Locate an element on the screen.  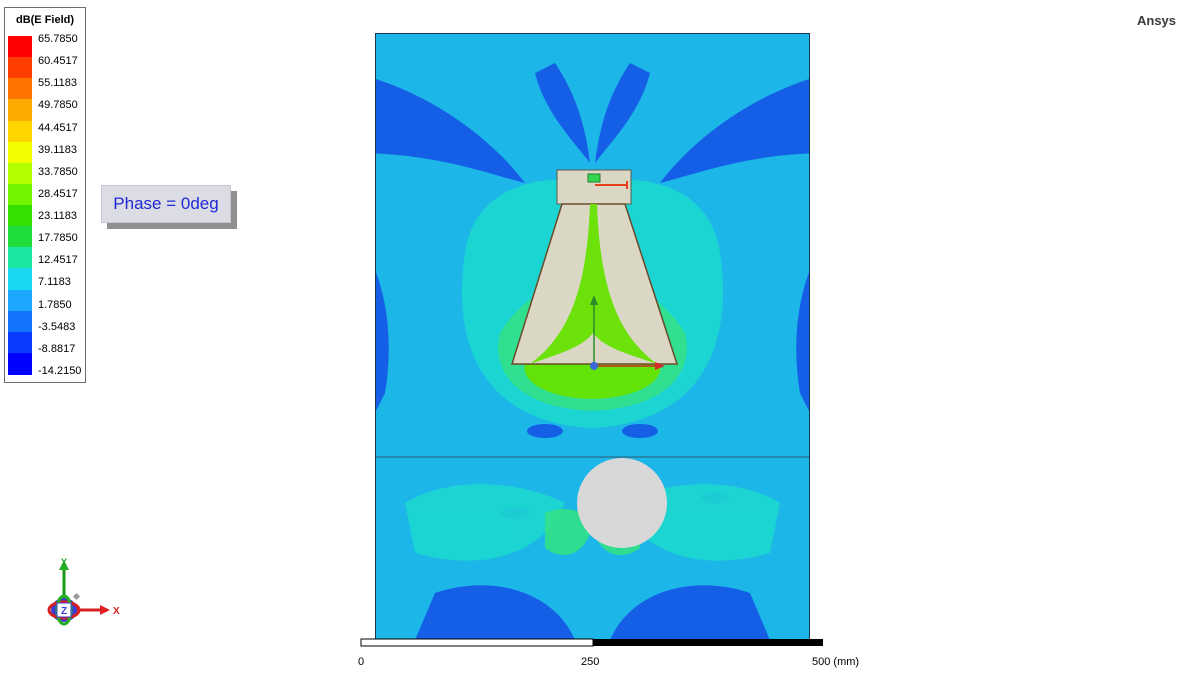
legend-level-label: 39.1183 is located at coordinates (57, 149).